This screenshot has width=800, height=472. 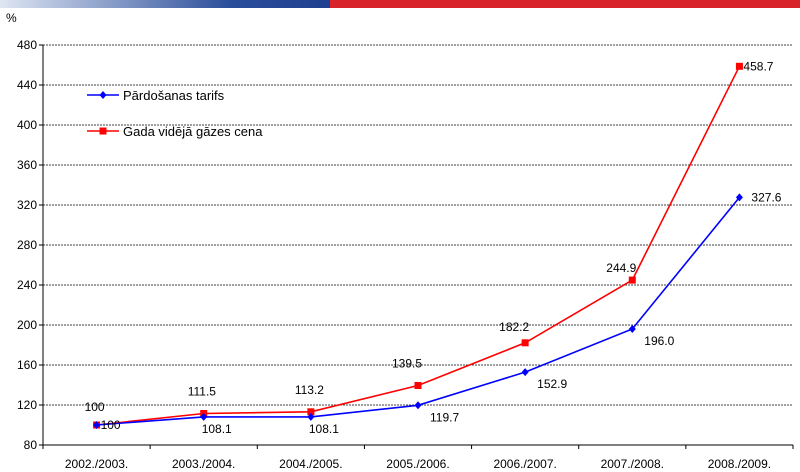 I want to click on x-tick-label: 2006./2007., so click(x=524, y=464).